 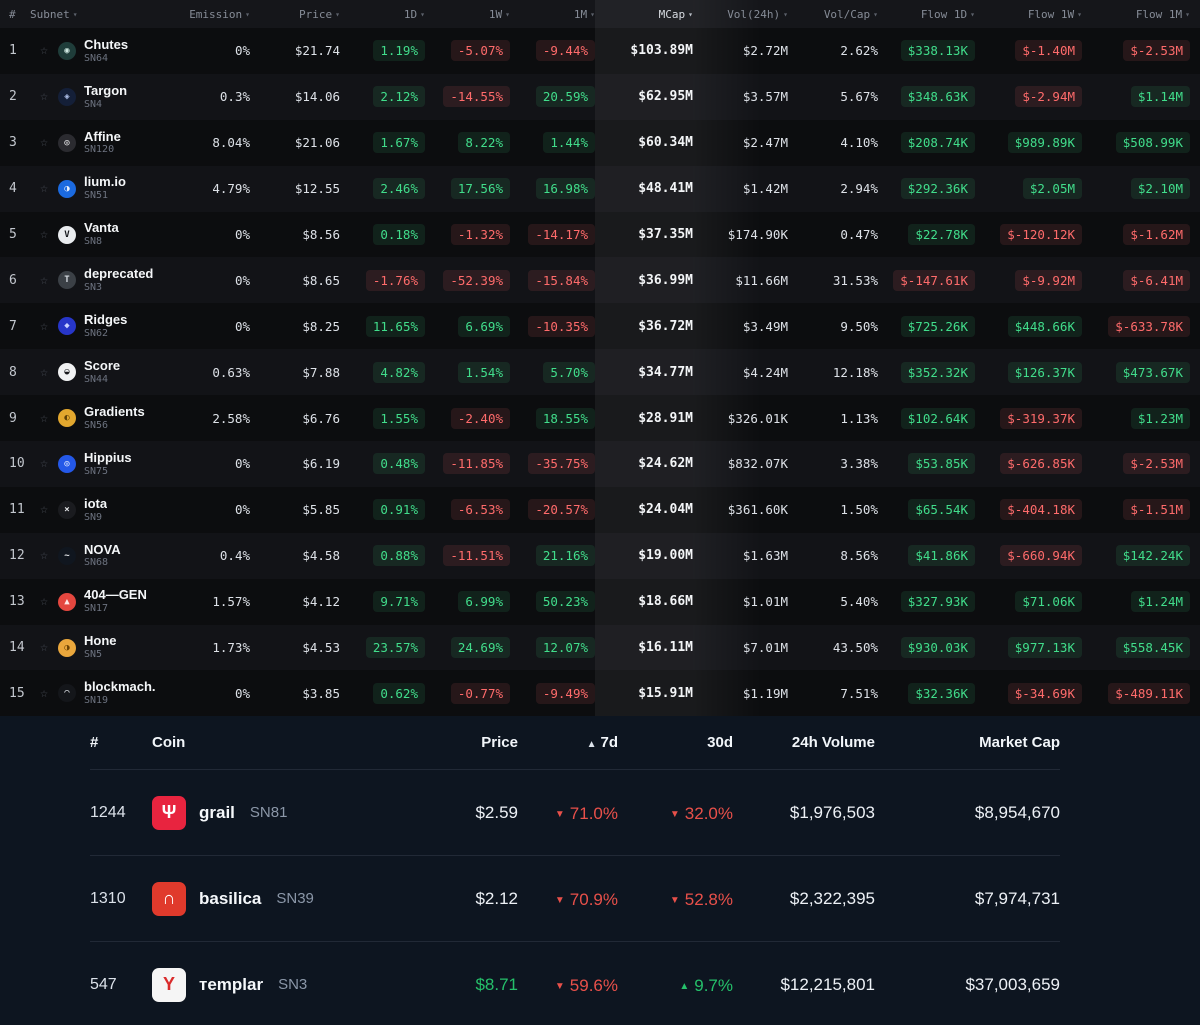 I want to click on col-header-30d: 30d, so click(x=720, y=743).